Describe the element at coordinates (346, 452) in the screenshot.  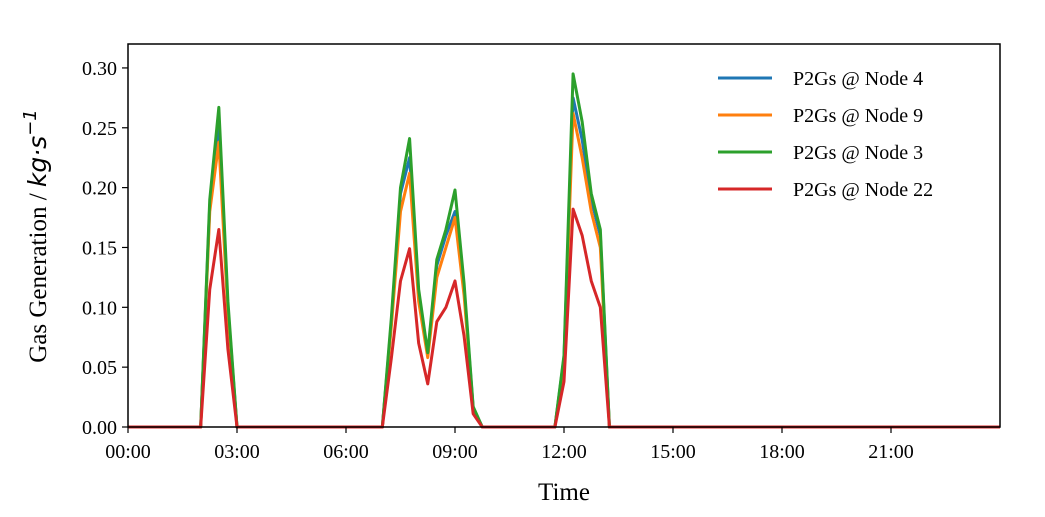
I see `x-tick-label: 06:00` at that location.